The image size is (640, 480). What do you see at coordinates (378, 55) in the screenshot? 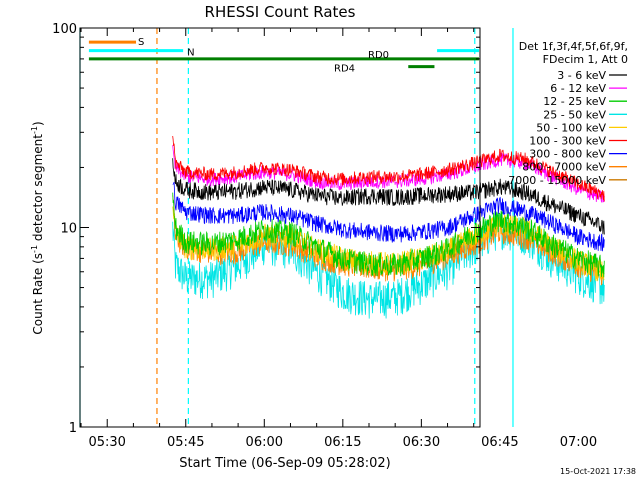
I see `rd0-label: RD0` at bounding box center [378, 55].